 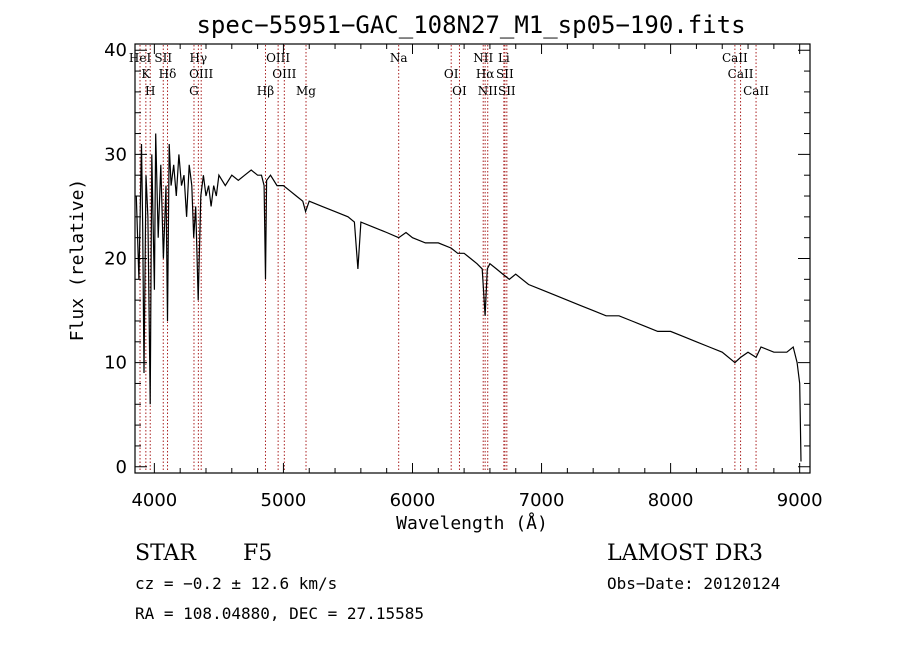 What do you see at coordinates (154, 500) in the screenshot?
I see `x-tick-label: 4000` at bounding box center [154, 500].